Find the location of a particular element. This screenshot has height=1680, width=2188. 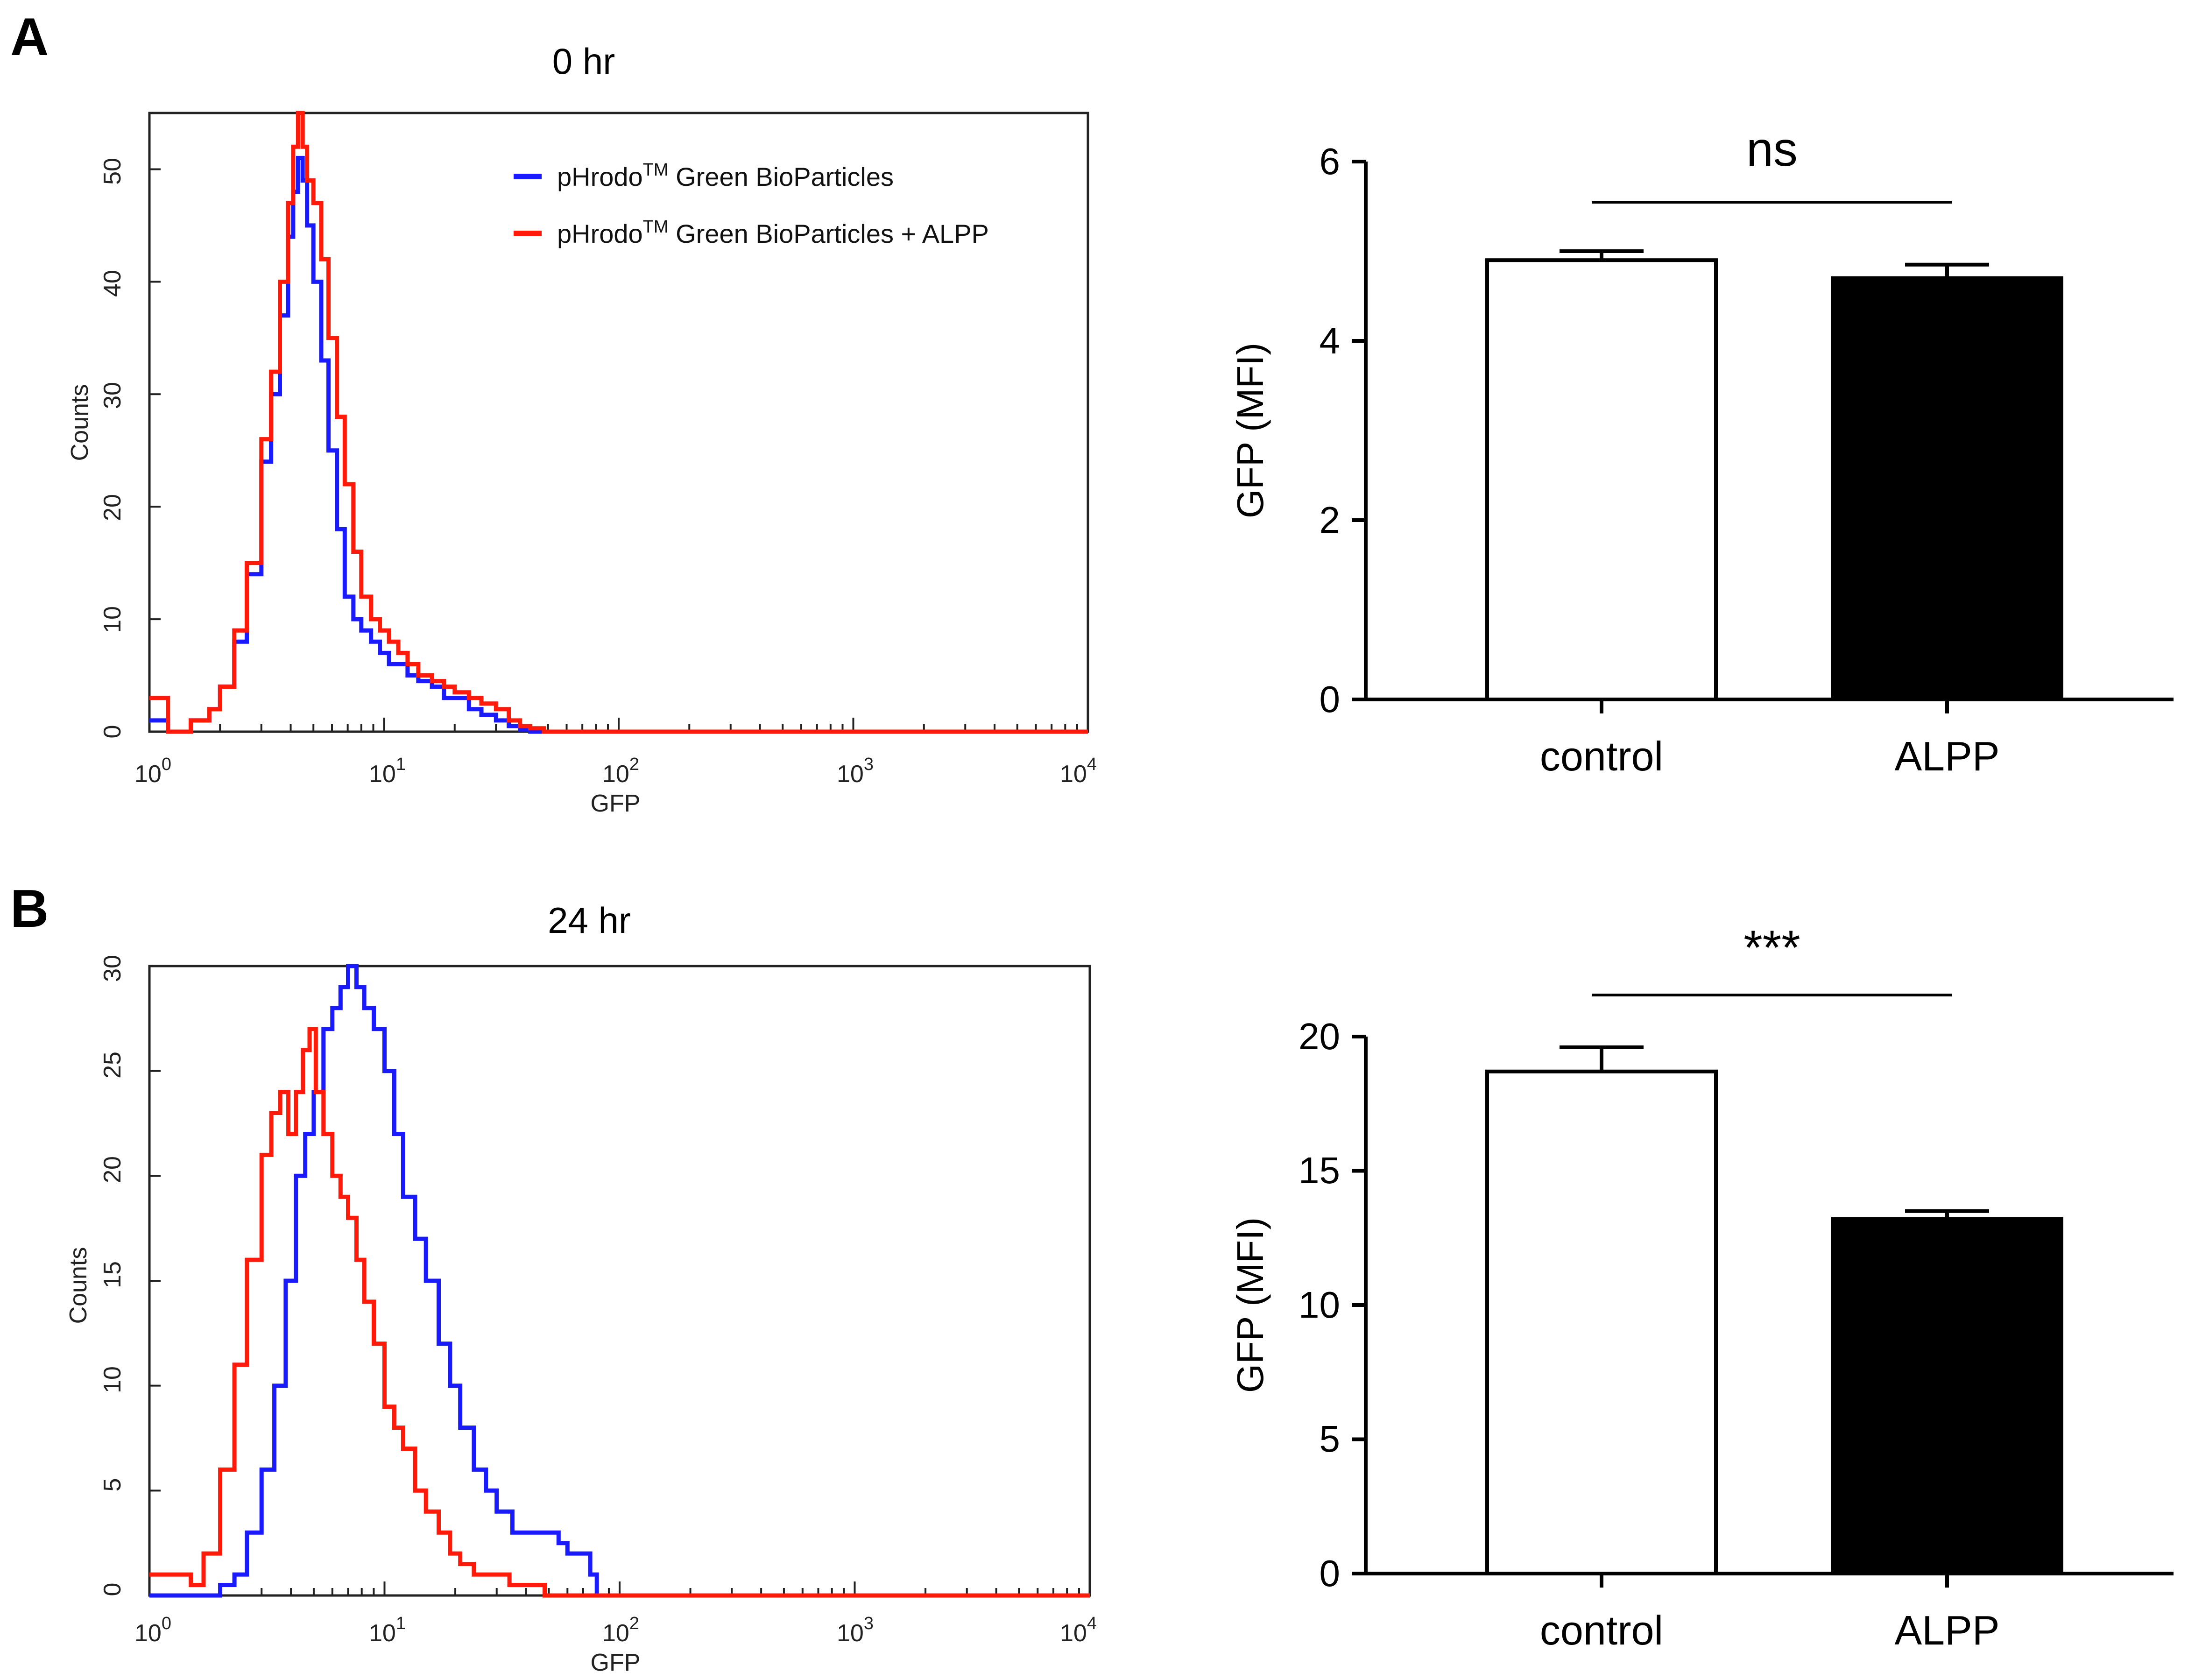

bar-a-control is located at coordinates (1601, 479).